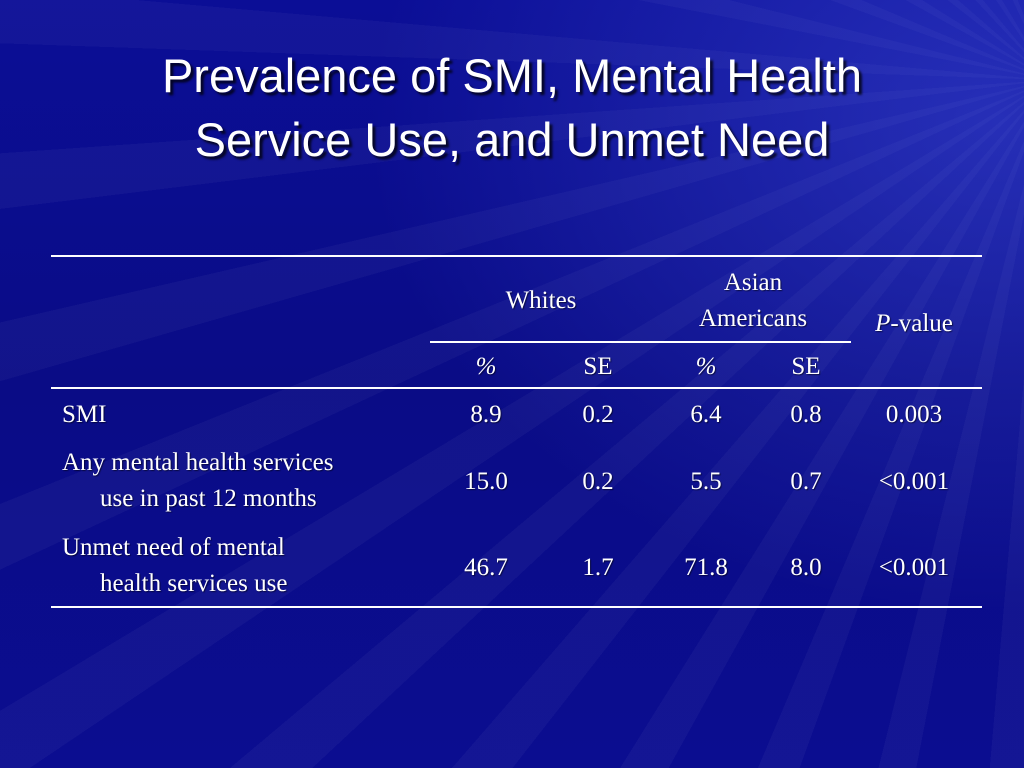 The image size is (1024, 768). What do you see at coordinates (512, 139) in the screenshot?
I see `slide-title-line-2: Service Use, and Unmet Need` at bounding box center [512, 139].